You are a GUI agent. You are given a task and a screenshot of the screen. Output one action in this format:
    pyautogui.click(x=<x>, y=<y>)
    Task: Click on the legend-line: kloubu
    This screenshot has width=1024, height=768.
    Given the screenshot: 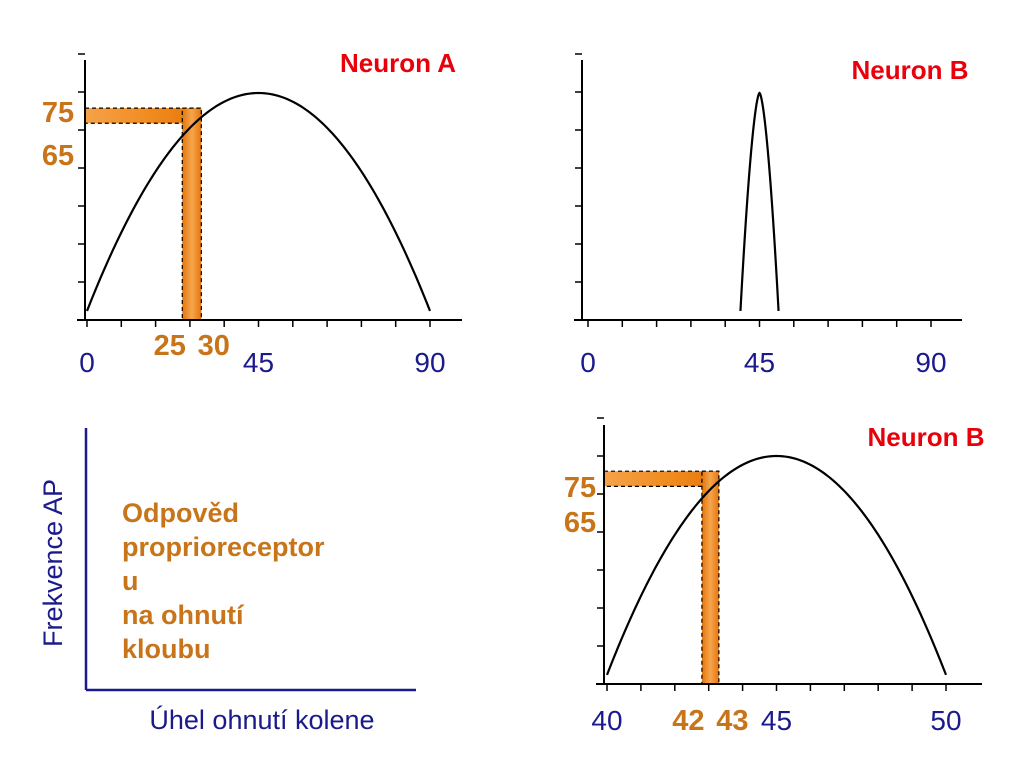 What is the action you would take?
    pyautogui.click(x=166, y=649)
    